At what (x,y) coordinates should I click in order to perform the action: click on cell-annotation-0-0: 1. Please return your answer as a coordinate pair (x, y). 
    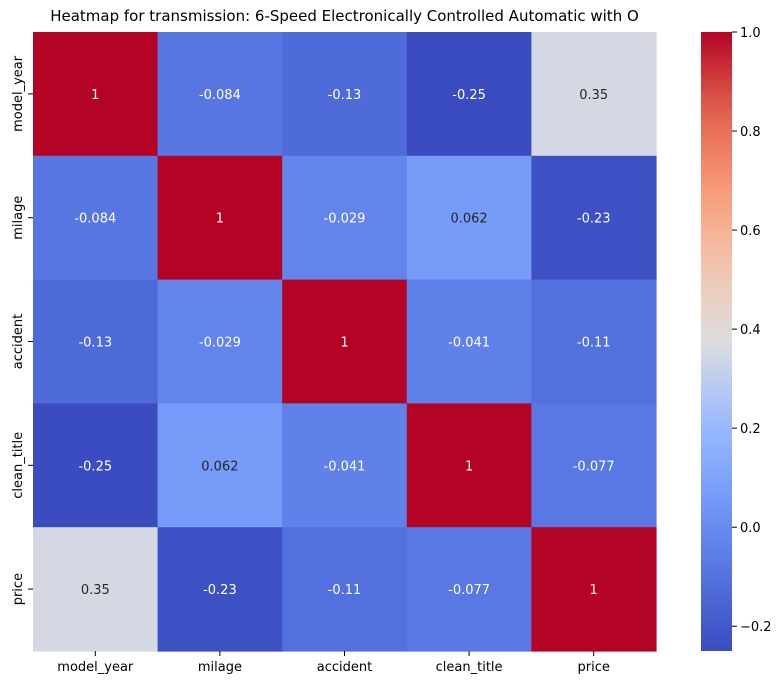
    Looking at the image, I should click on (95, 95).